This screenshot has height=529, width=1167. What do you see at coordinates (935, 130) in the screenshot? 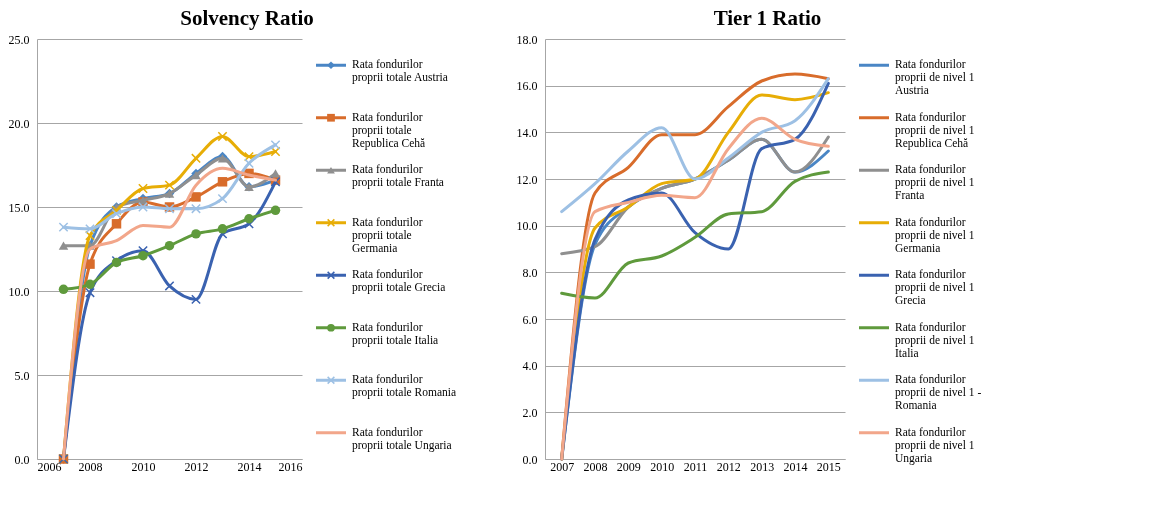
I see `legend-label: Rata fondurilor proprii de nivel 1 Republica Cehă` at bounding box center [935, 130].